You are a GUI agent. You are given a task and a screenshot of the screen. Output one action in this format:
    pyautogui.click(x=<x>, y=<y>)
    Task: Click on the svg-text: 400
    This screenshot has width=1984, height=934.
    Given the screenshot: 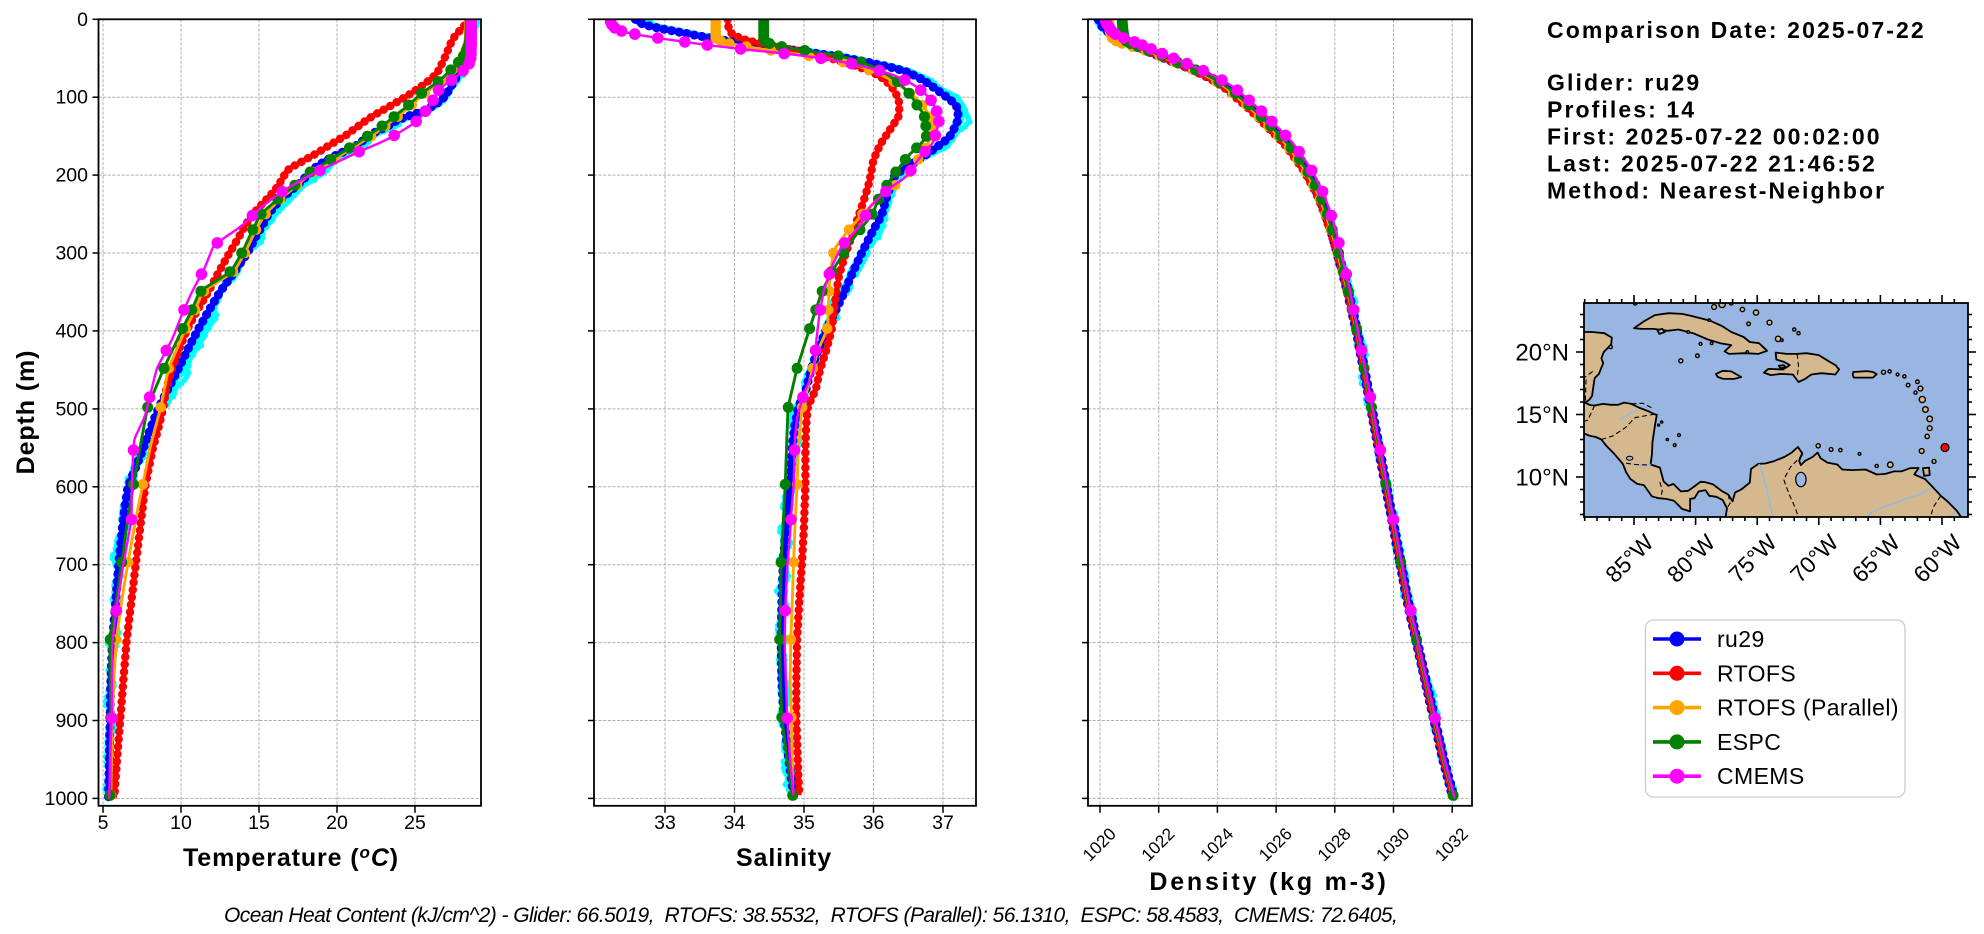 What is the action you would take?
    pyautogui.click(x=71, y=331)
    